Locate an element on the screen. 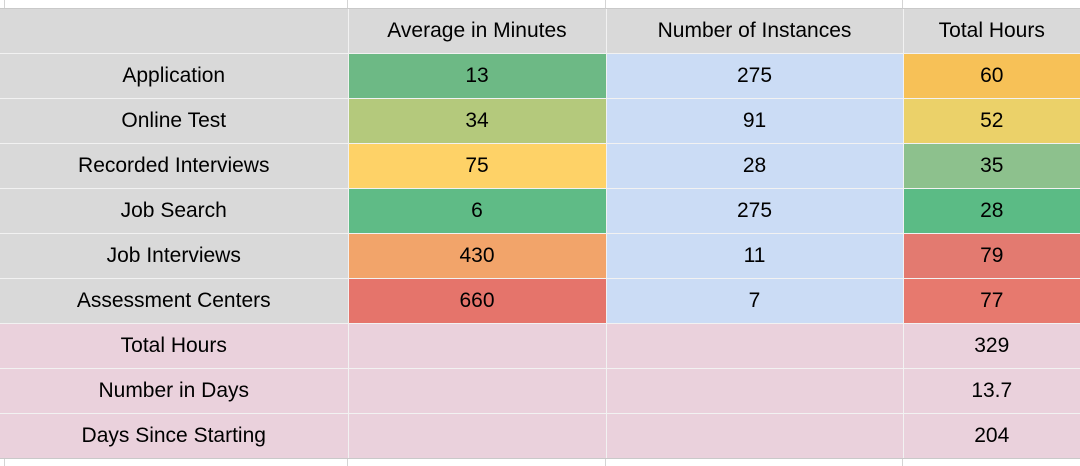 This screenshot has width=1080, height=466. row-label-job-search: Job Search is located at coordinates (174, 211).